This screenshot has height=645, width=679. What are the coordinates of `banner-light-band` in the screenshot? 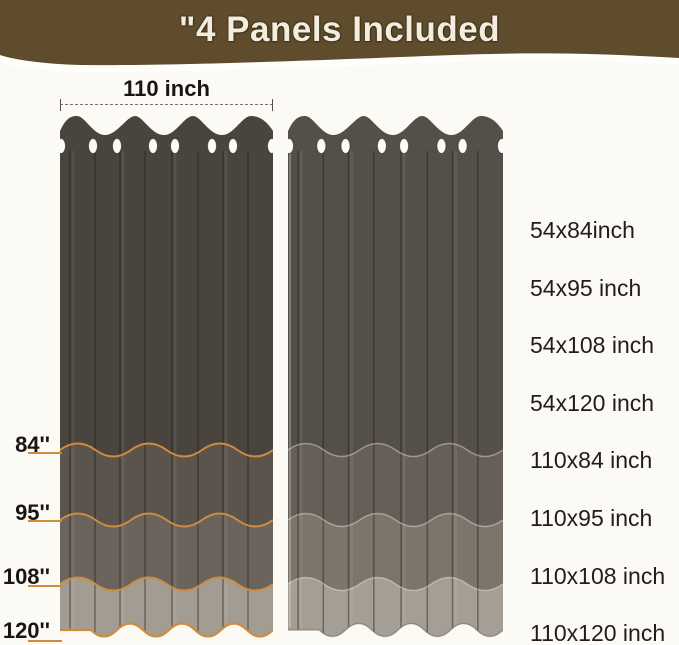 It's located at (339, 63).